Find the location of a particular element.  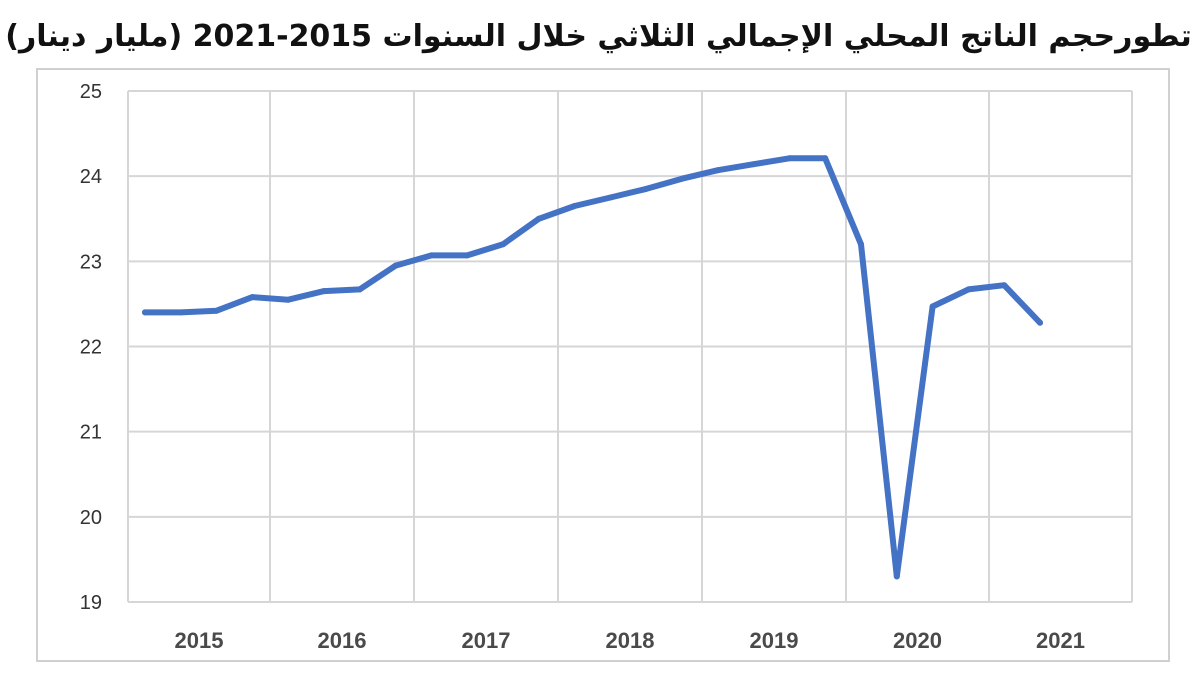

x-tick-label: 2016 is located at coordinates (342, 640).